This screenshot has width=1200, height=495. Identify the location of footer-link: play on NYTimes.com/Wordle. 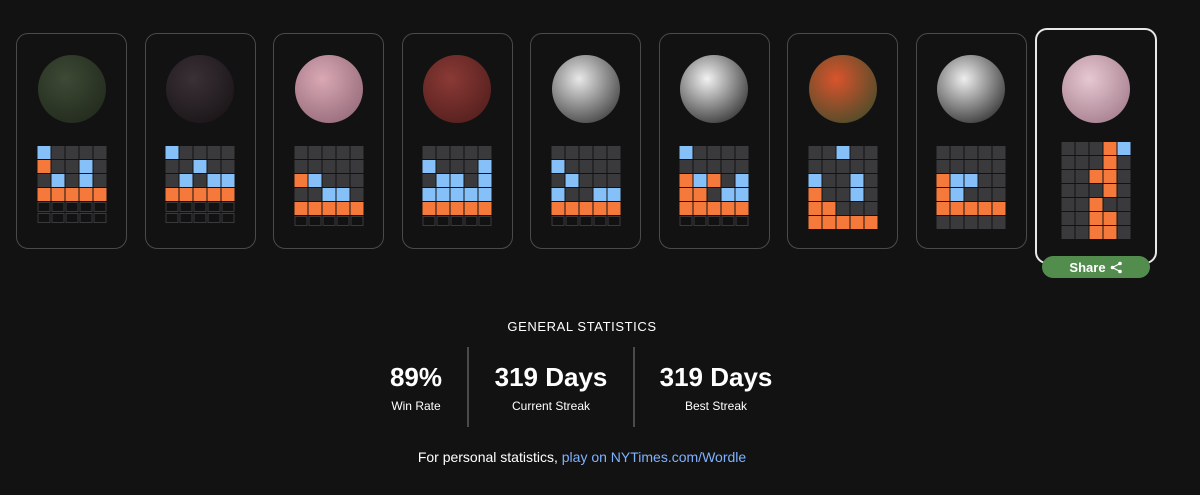
(654, 457).